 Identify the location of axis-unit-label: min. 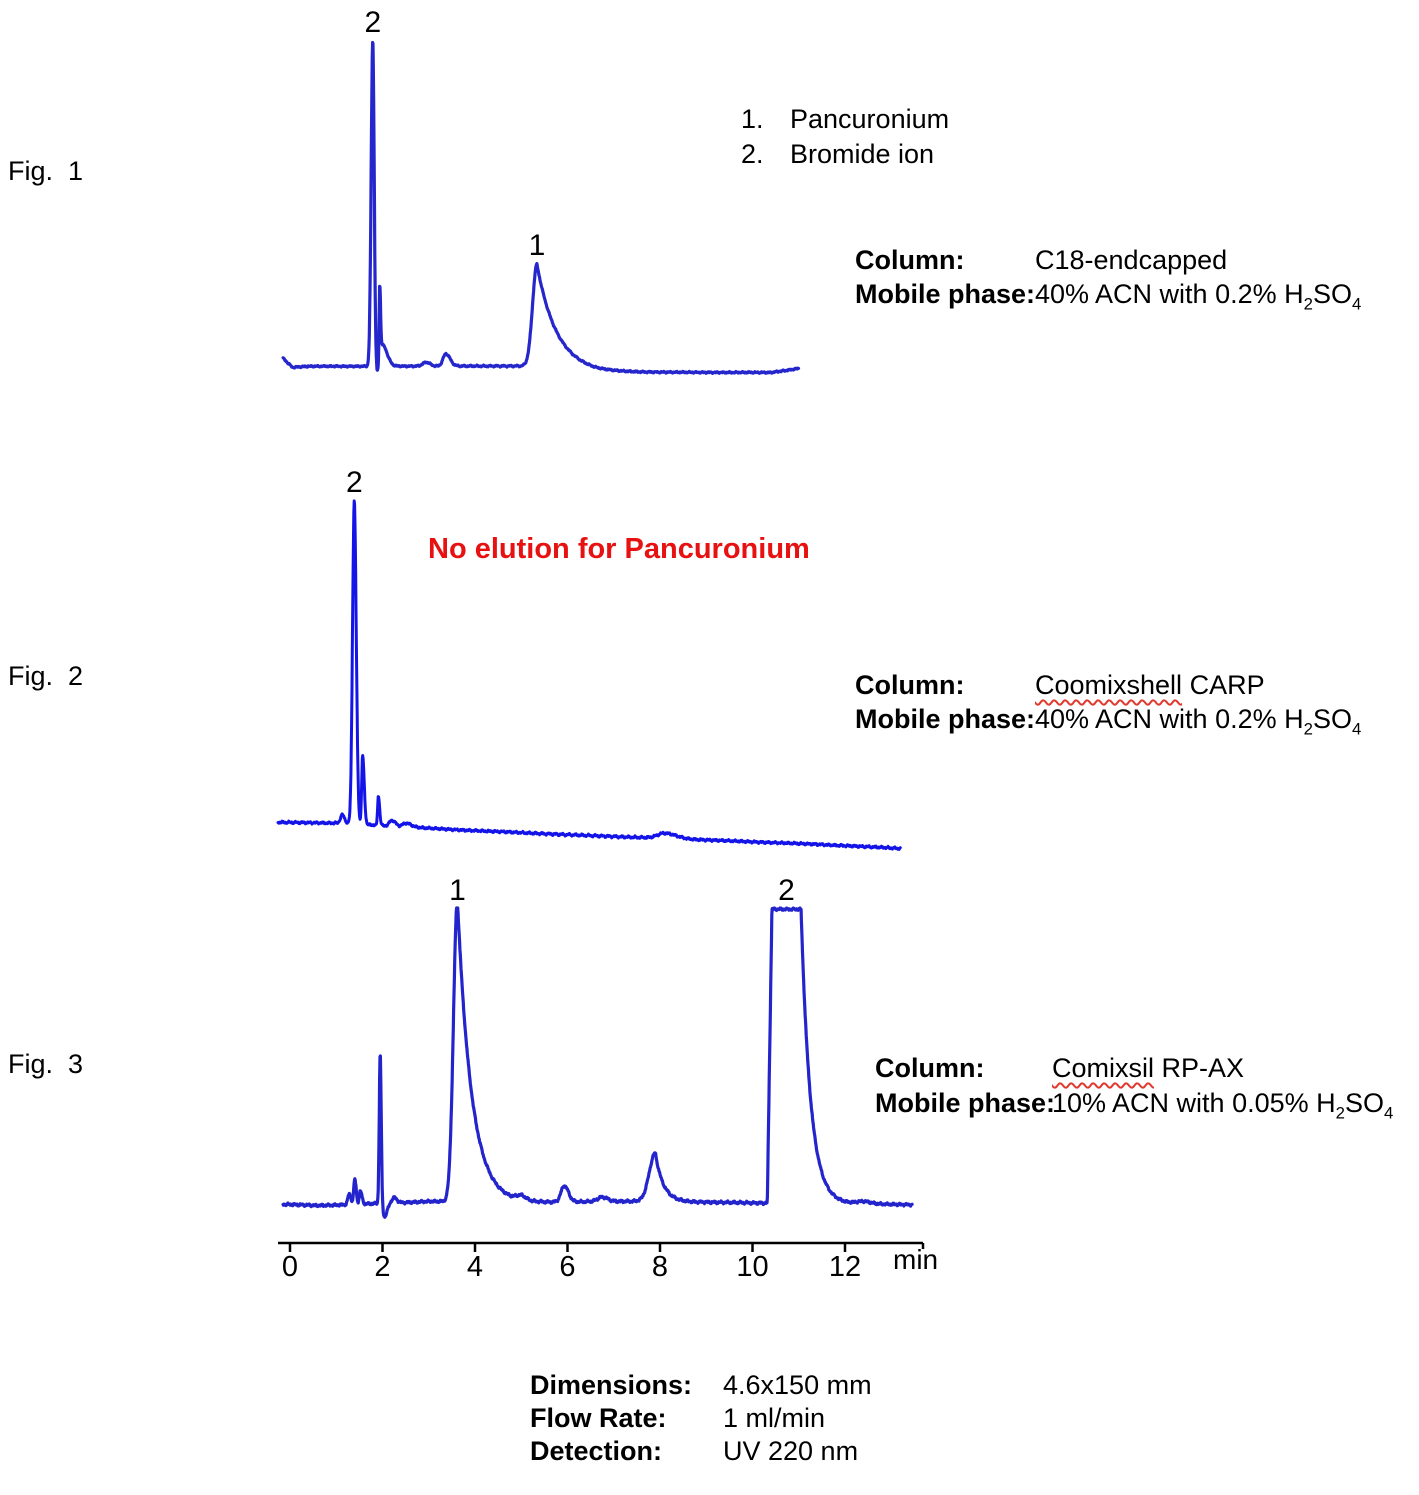
(916, 1259).